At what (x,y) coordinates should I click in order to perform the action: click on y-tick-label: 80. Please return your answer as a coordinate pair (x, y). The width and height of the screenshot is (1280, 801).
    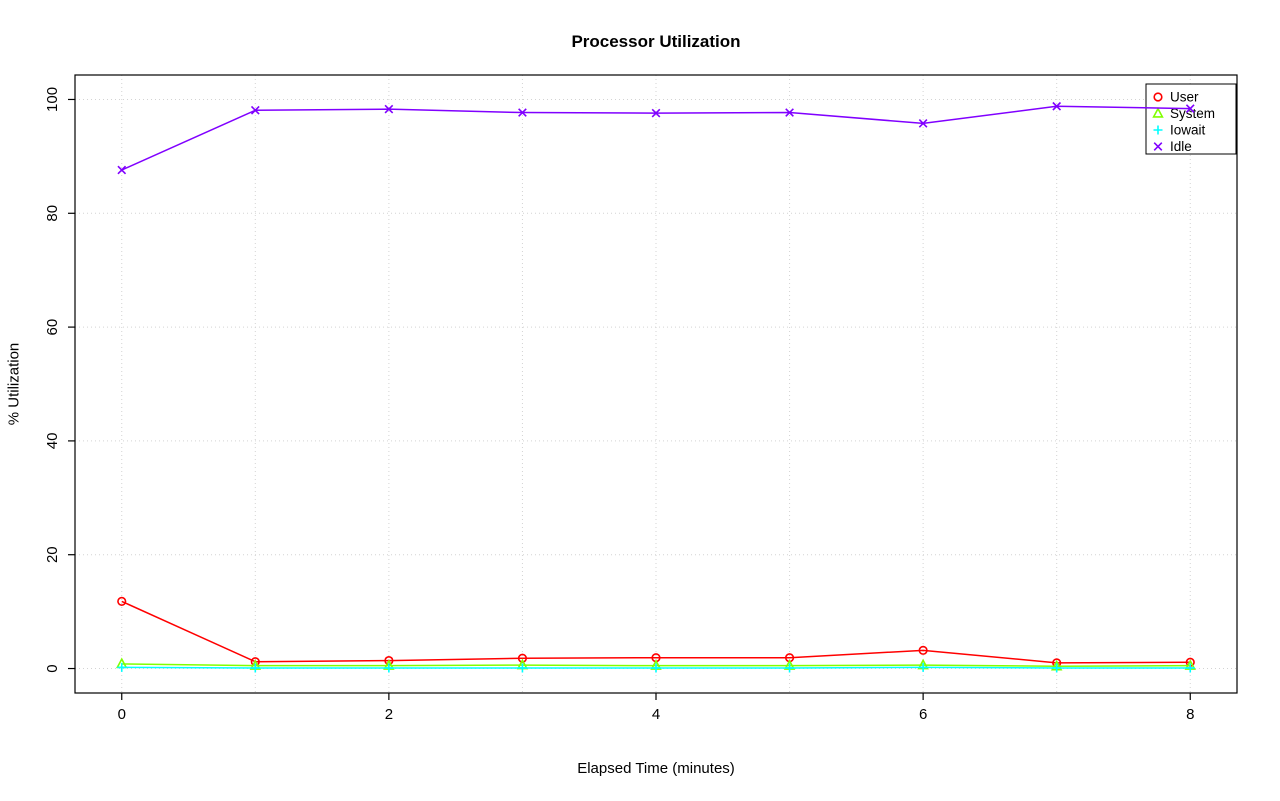
    Looking at the image, I should click on (52, 213).